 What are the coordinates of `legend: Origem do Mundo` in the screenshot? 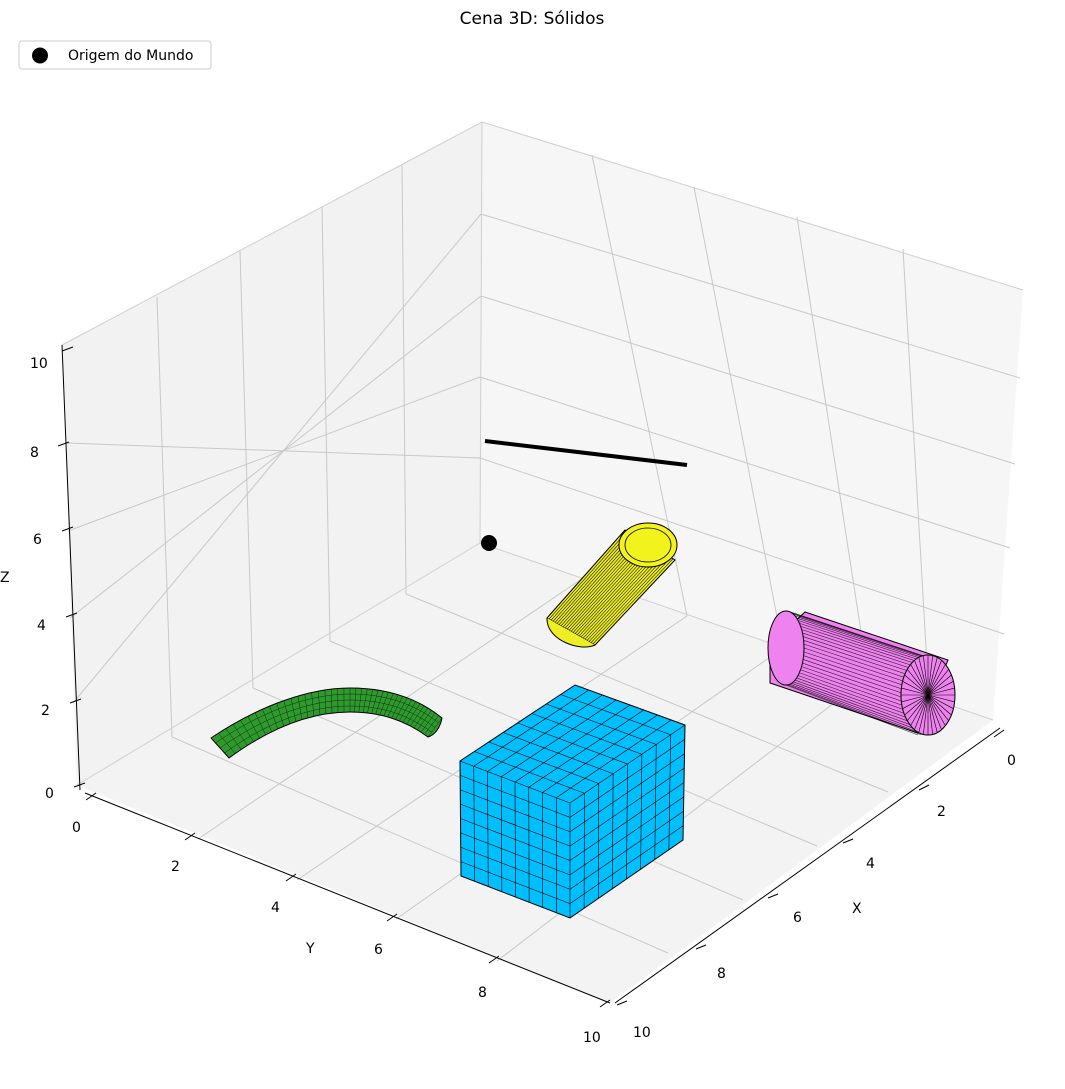 It's located at (115, 55).